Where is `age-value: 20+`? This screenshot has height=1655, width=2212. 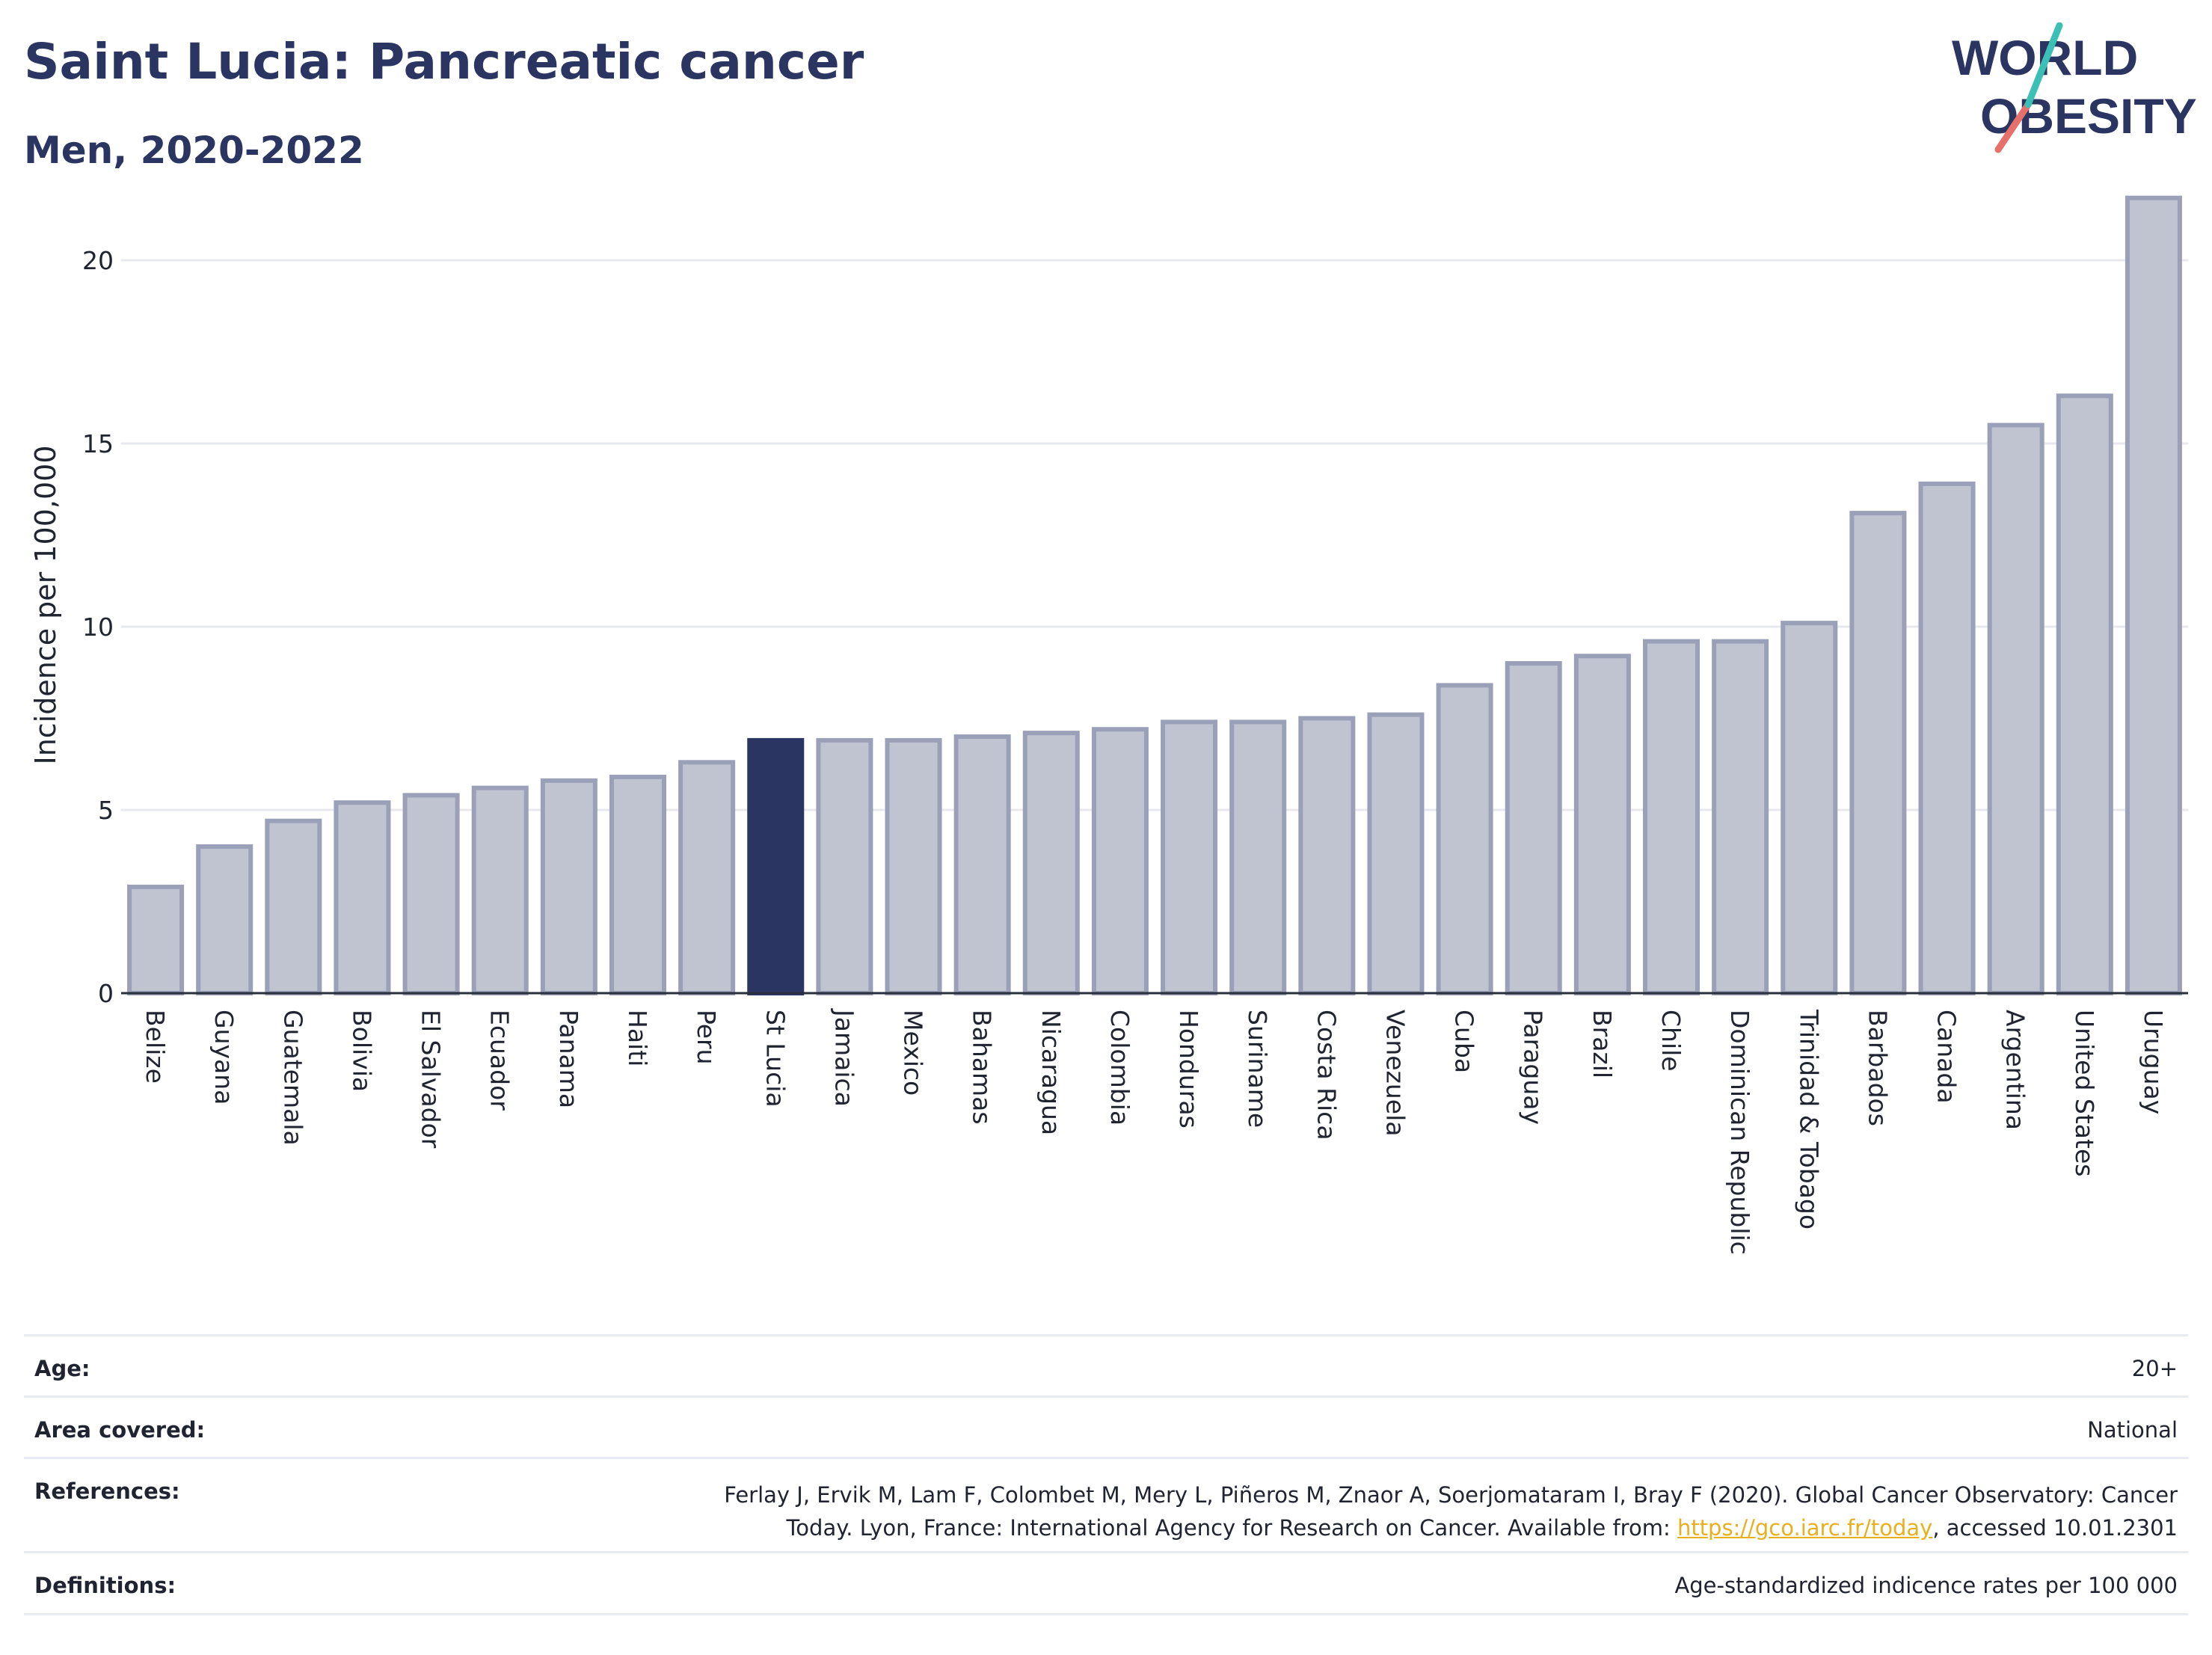 age-value: 20+ is located at coordinates (2154, 1368).